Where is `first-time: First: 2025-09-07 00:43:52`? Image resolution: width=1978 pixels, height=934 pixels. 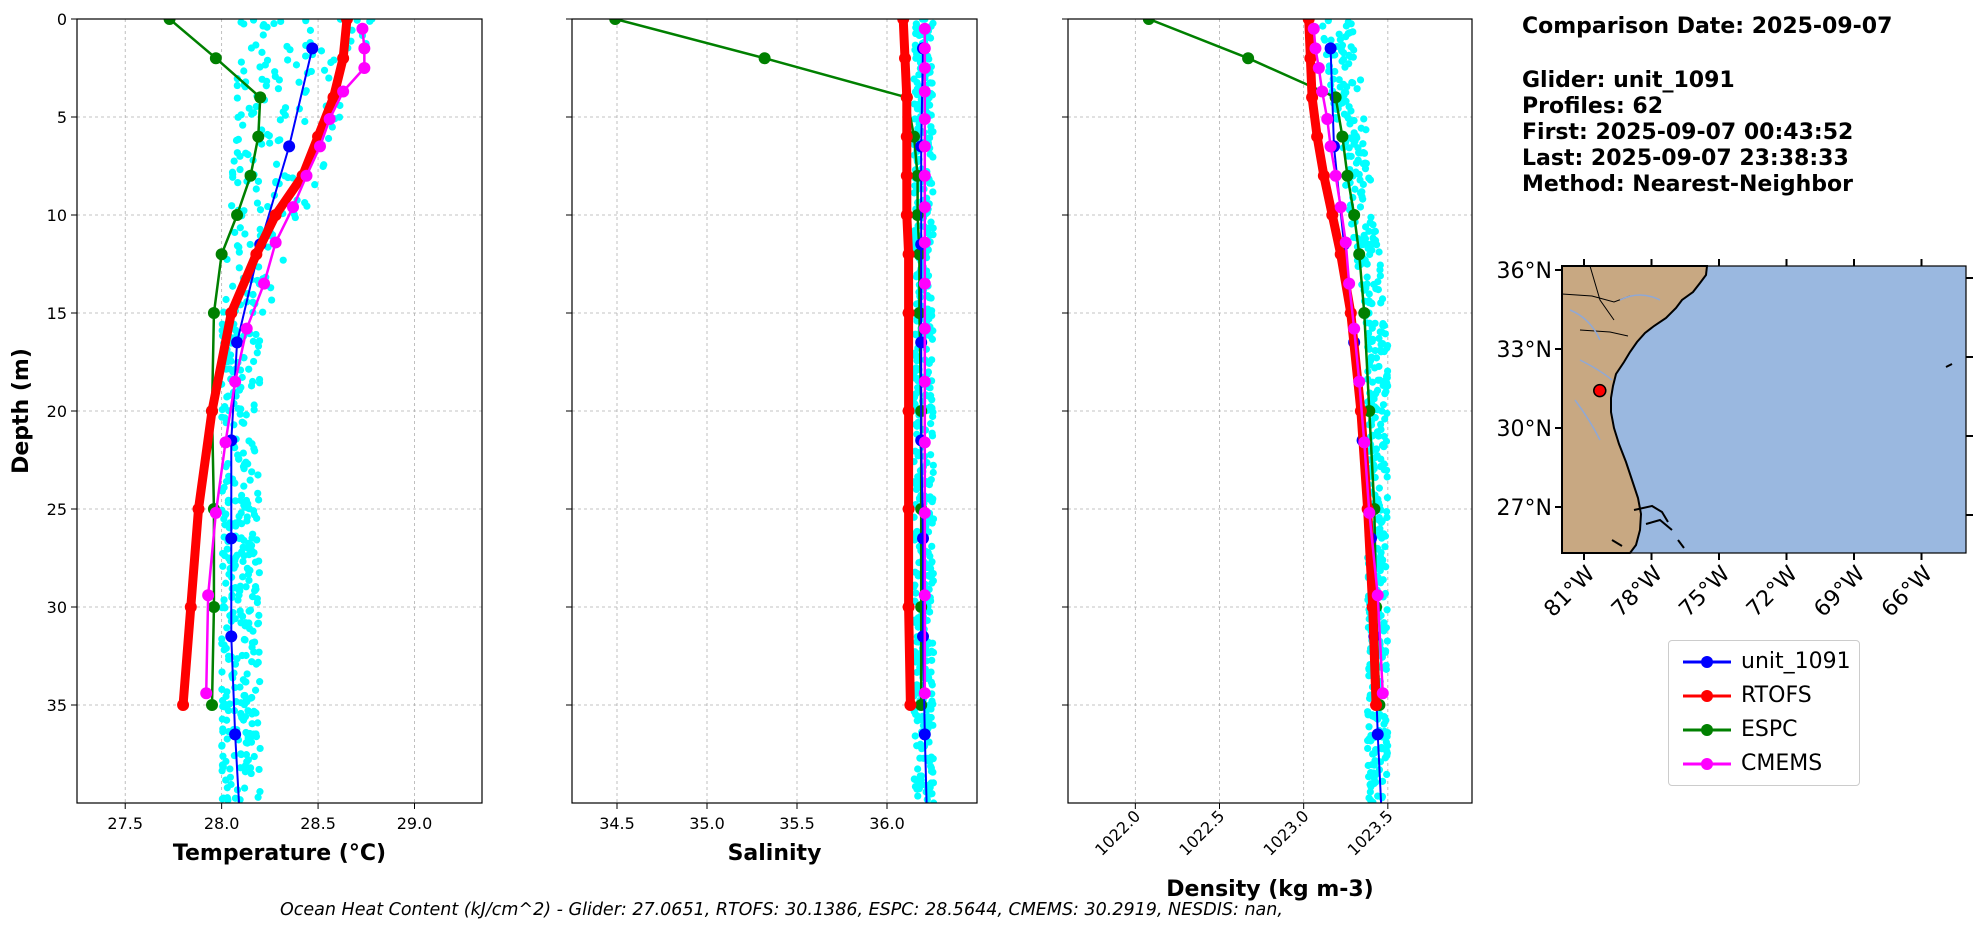
first-time: First: 2025-09-07 00:43:52 is located at coordinates (1688, 132).